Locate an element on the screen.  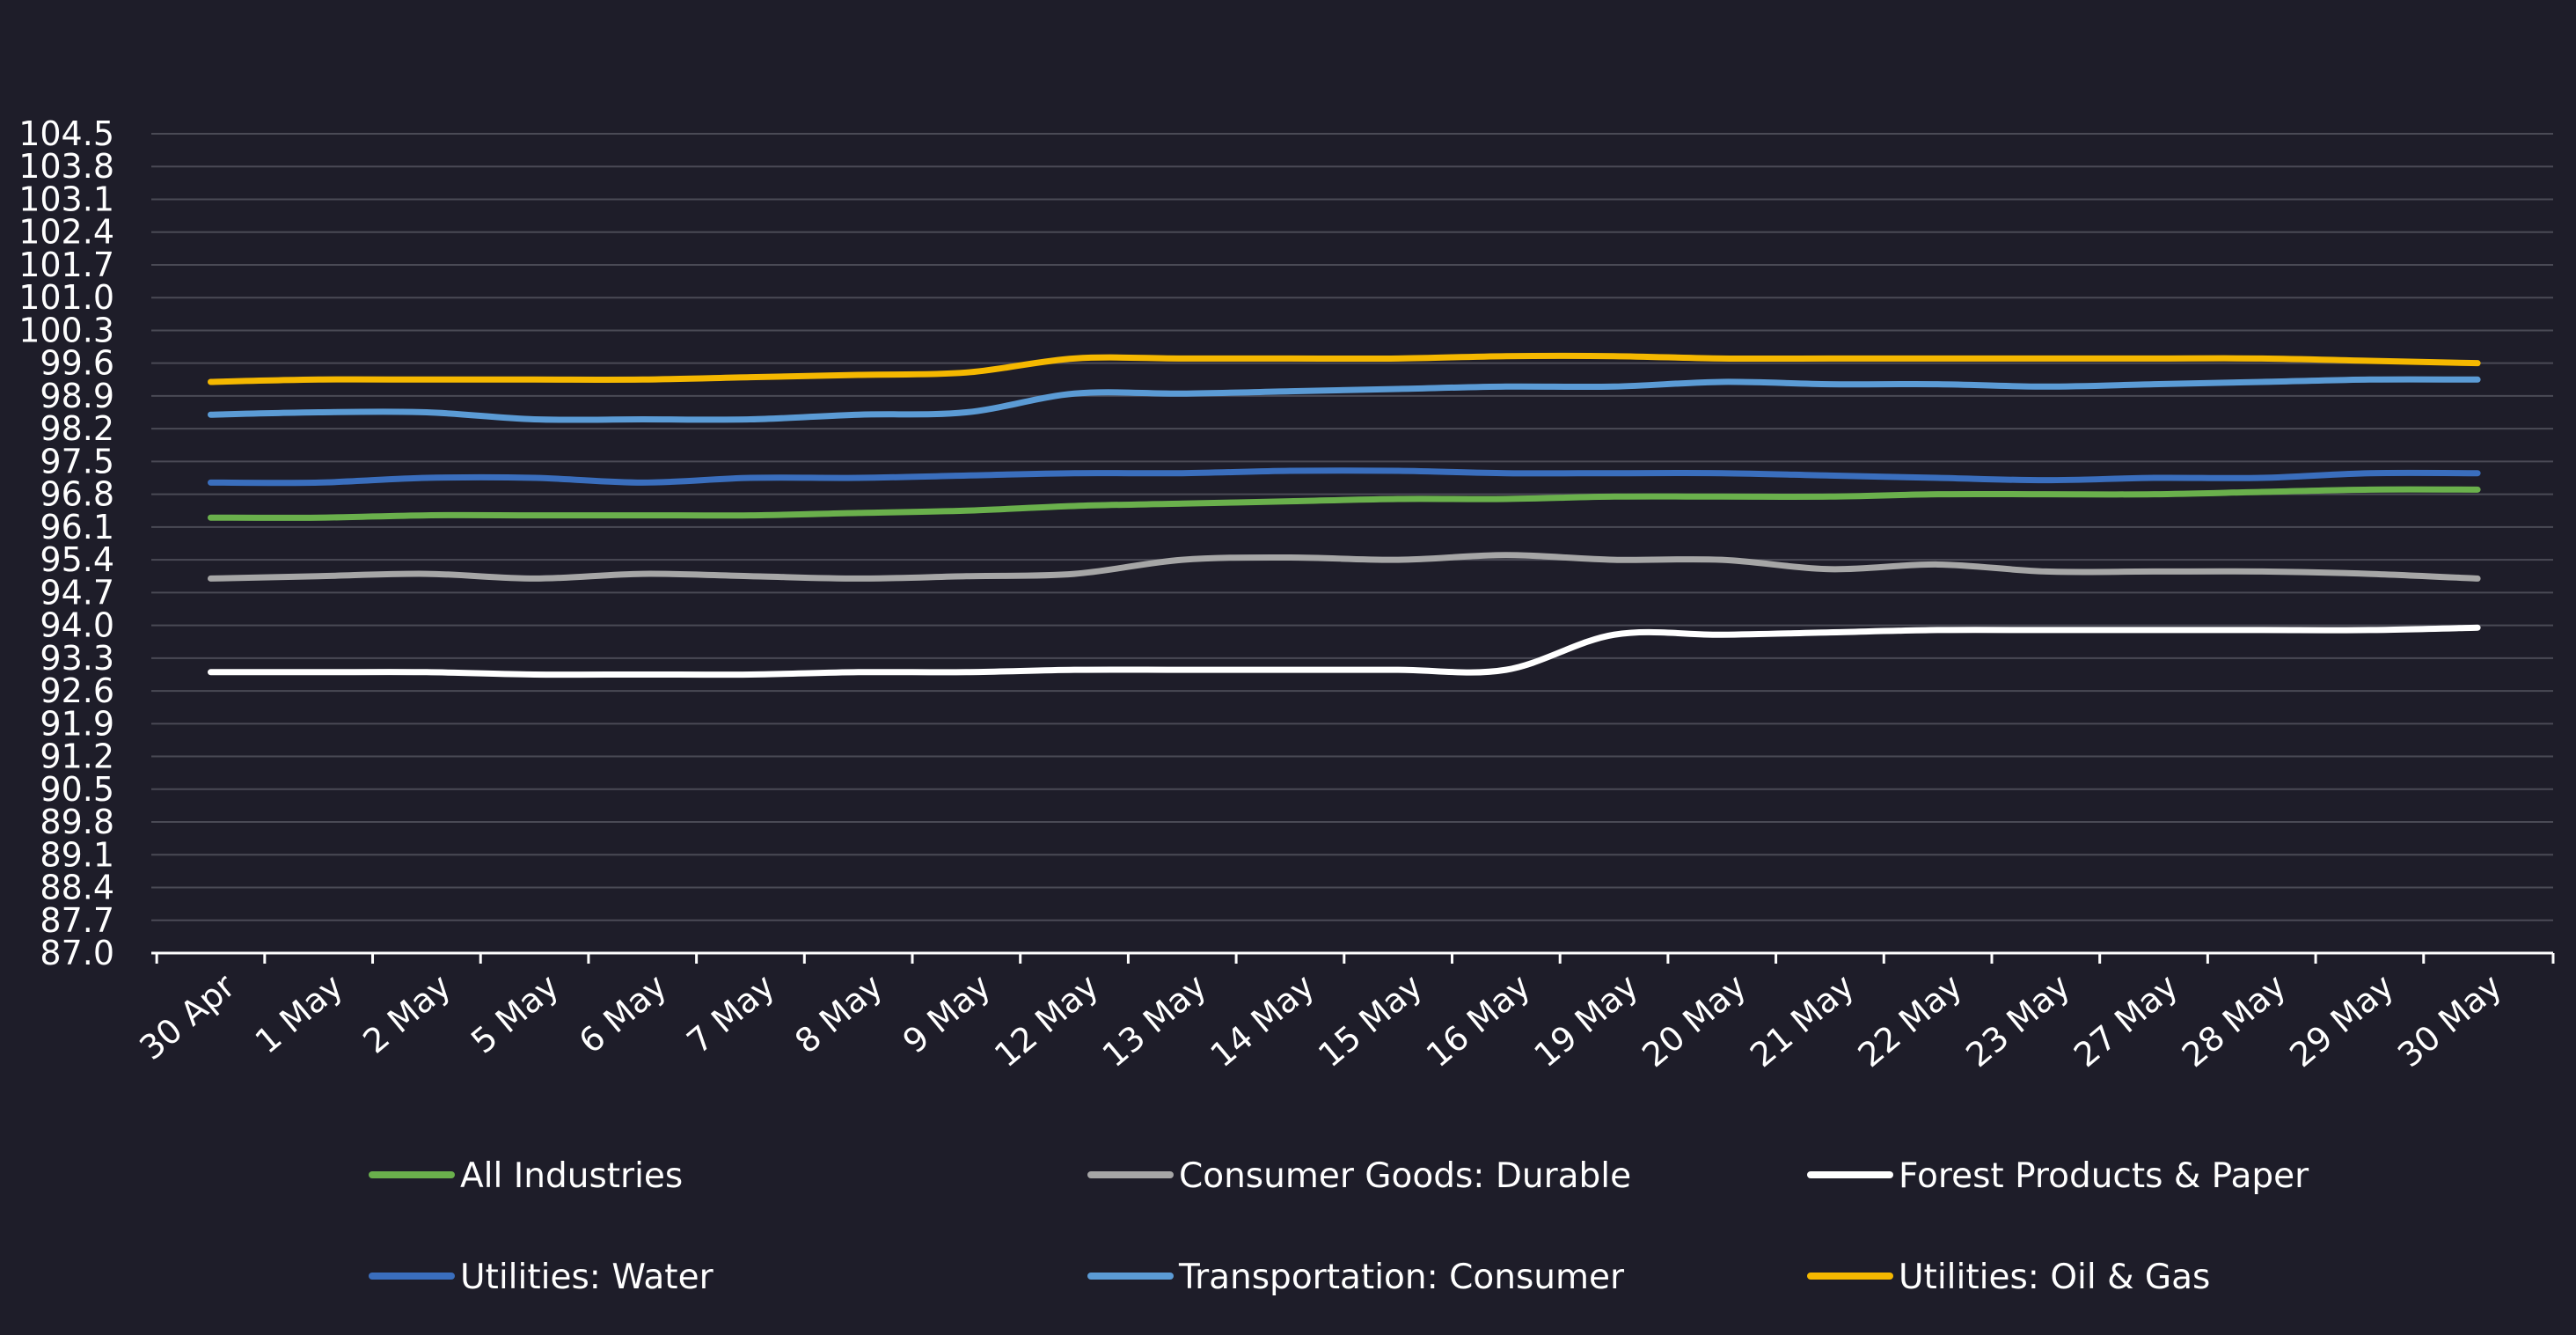
legend-item: Utilities: Water is located at coordinates (541, 1277).